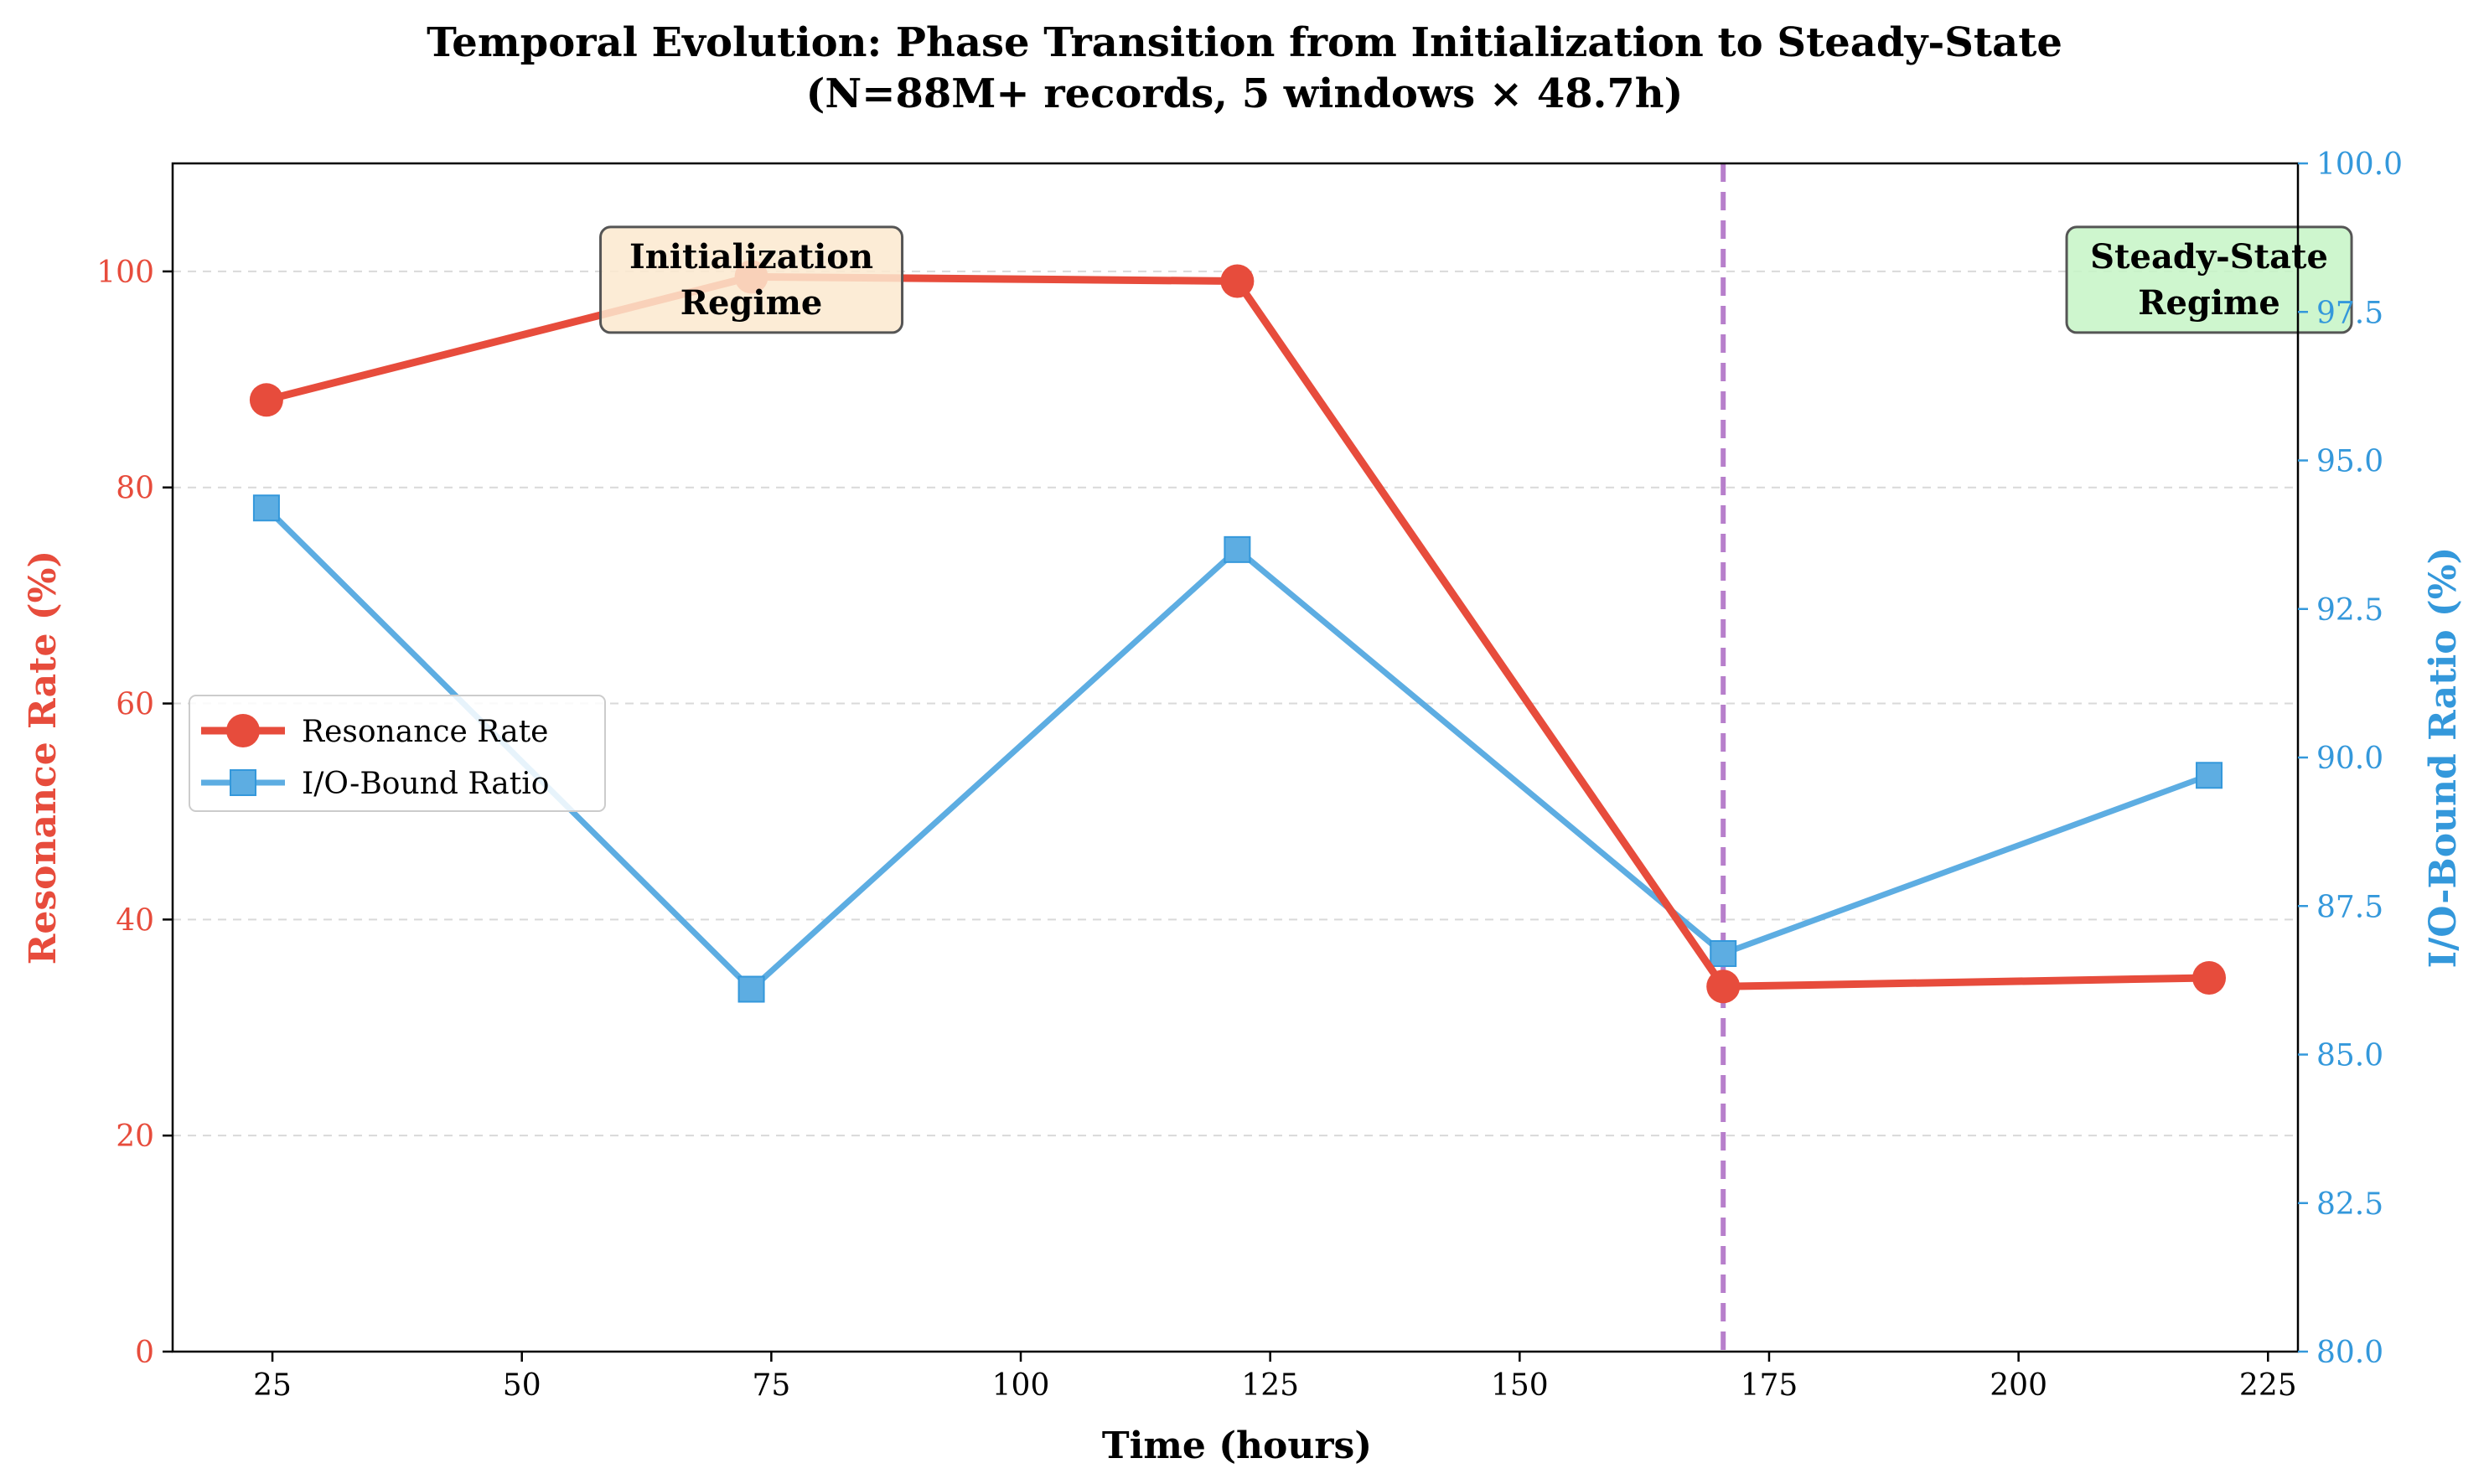 This screenshot has height=1484, width=2489. I want to click on y-right-tick-label: 97.5, so click(2349, 313).